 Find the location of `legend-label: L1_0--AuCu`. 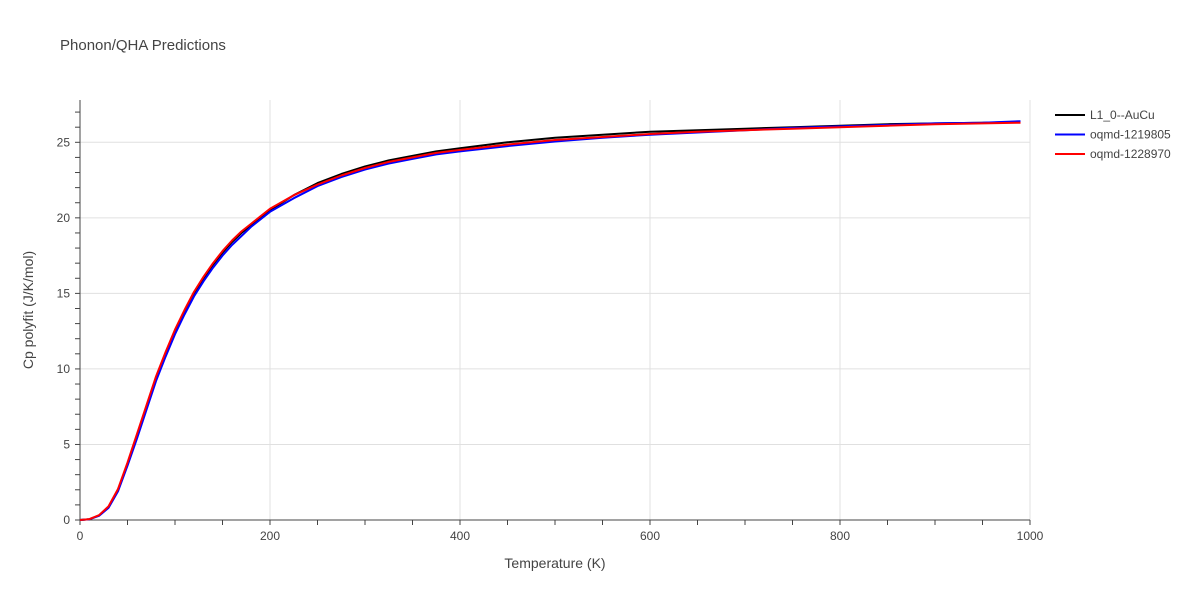

legend-label: L1_0--AuCu is located at coordinates (1122, 115).